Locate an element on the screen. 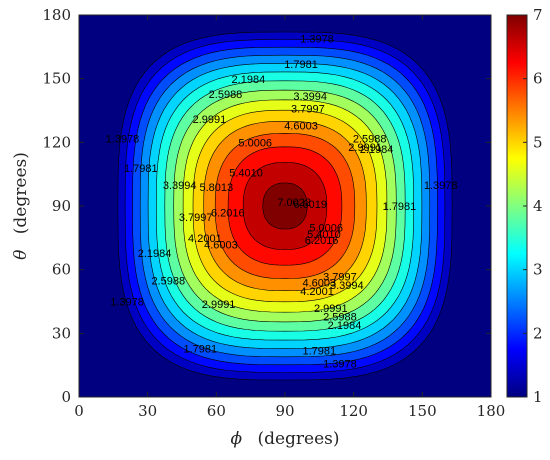  colorbar-tick-label: 6 is located at coordinates (538, 79).